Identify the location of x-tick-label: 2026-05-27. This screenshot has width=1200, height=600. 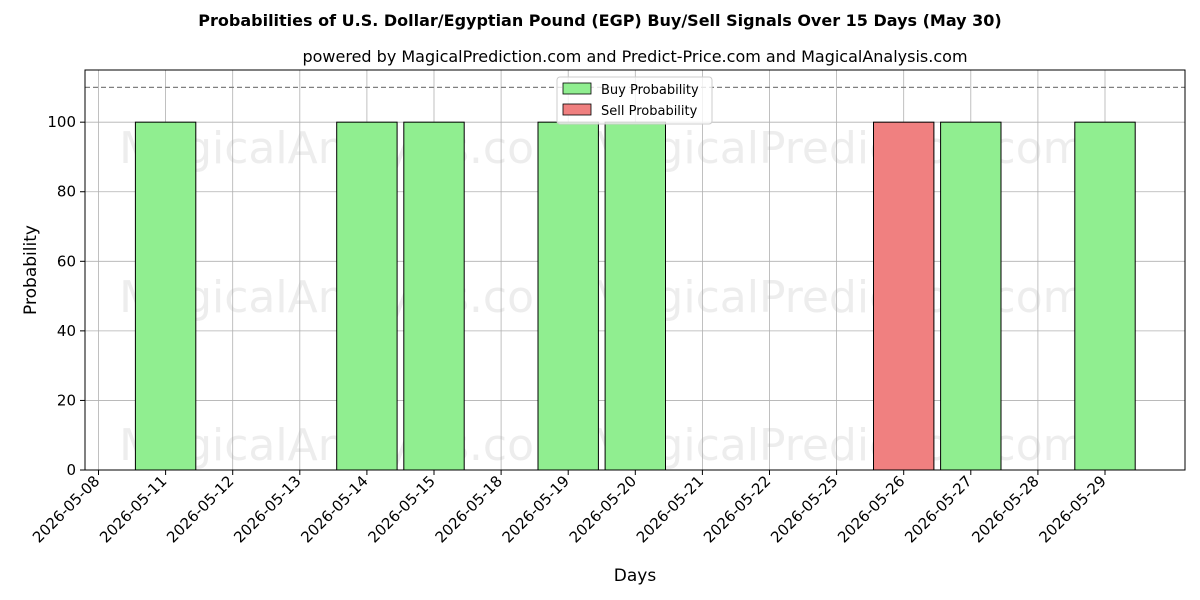
(938, 509).